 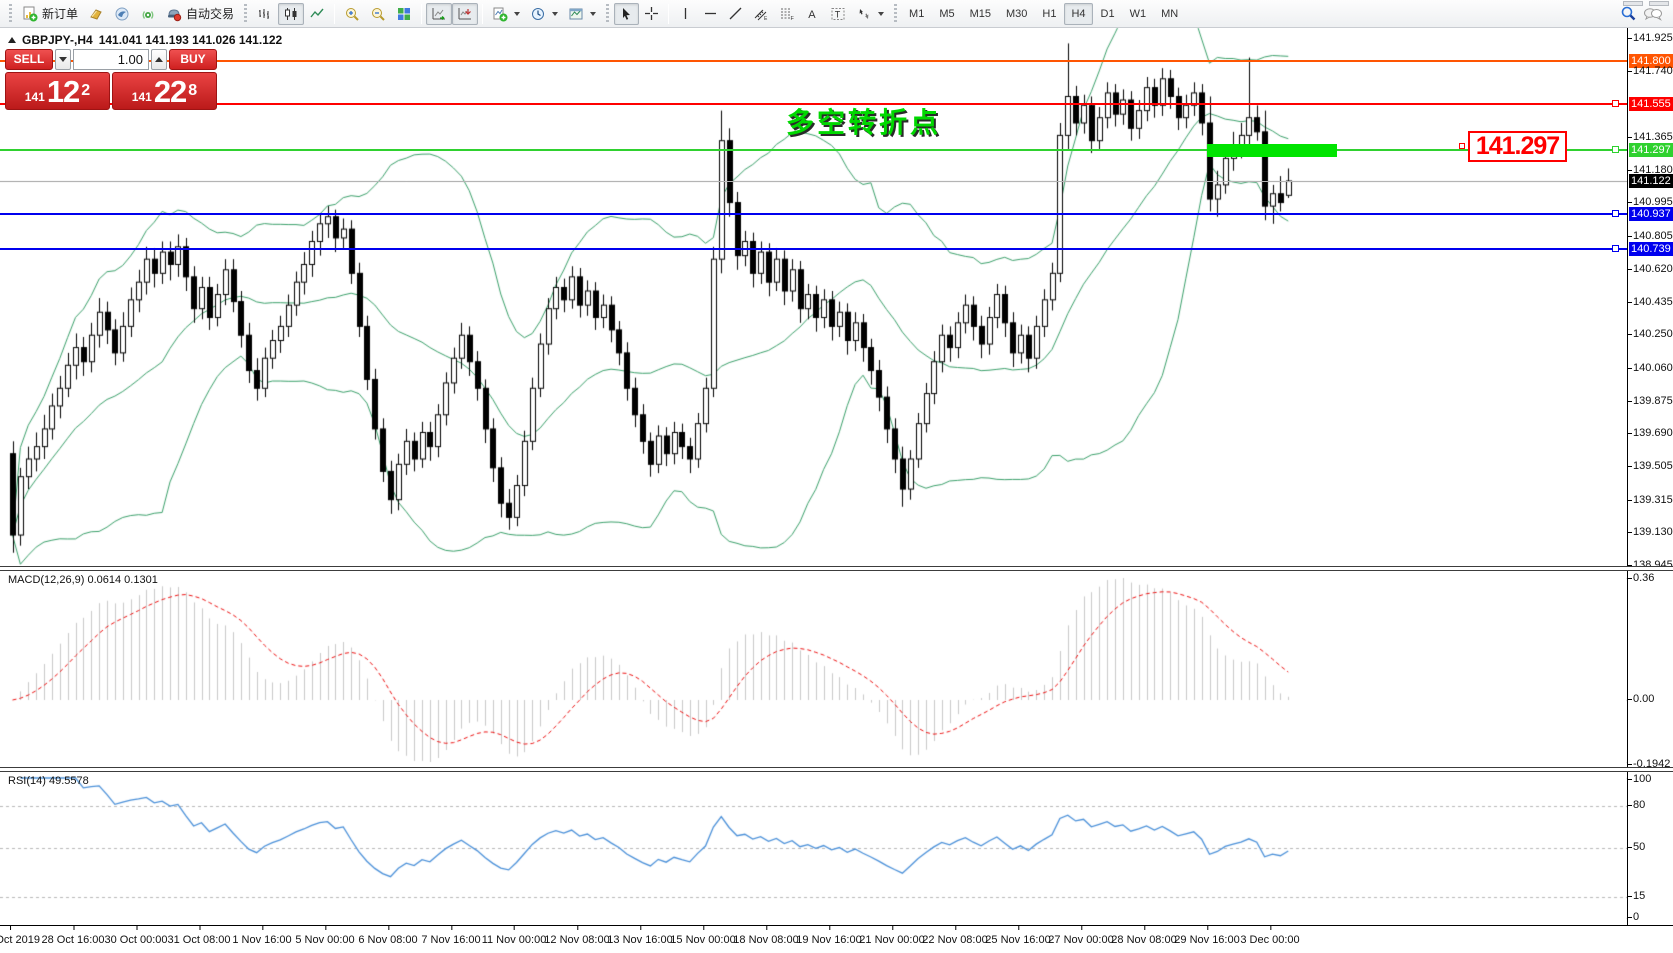 What do you see at coordinates (1659, 3) in the screenshot?
I see `window-close-button` at bounding box center [1659, 3].